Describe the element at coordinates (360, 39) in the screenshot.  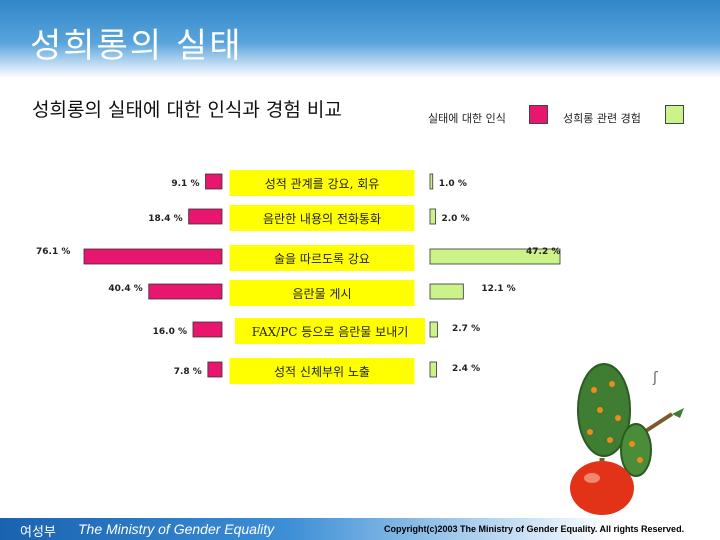
I see `header-band` at that location.